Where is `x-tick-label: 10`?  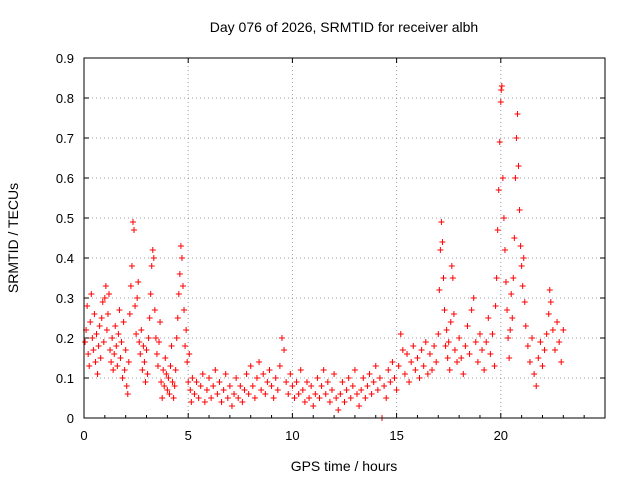 x-tick-label: 10 is located at coordinates (292, 435).